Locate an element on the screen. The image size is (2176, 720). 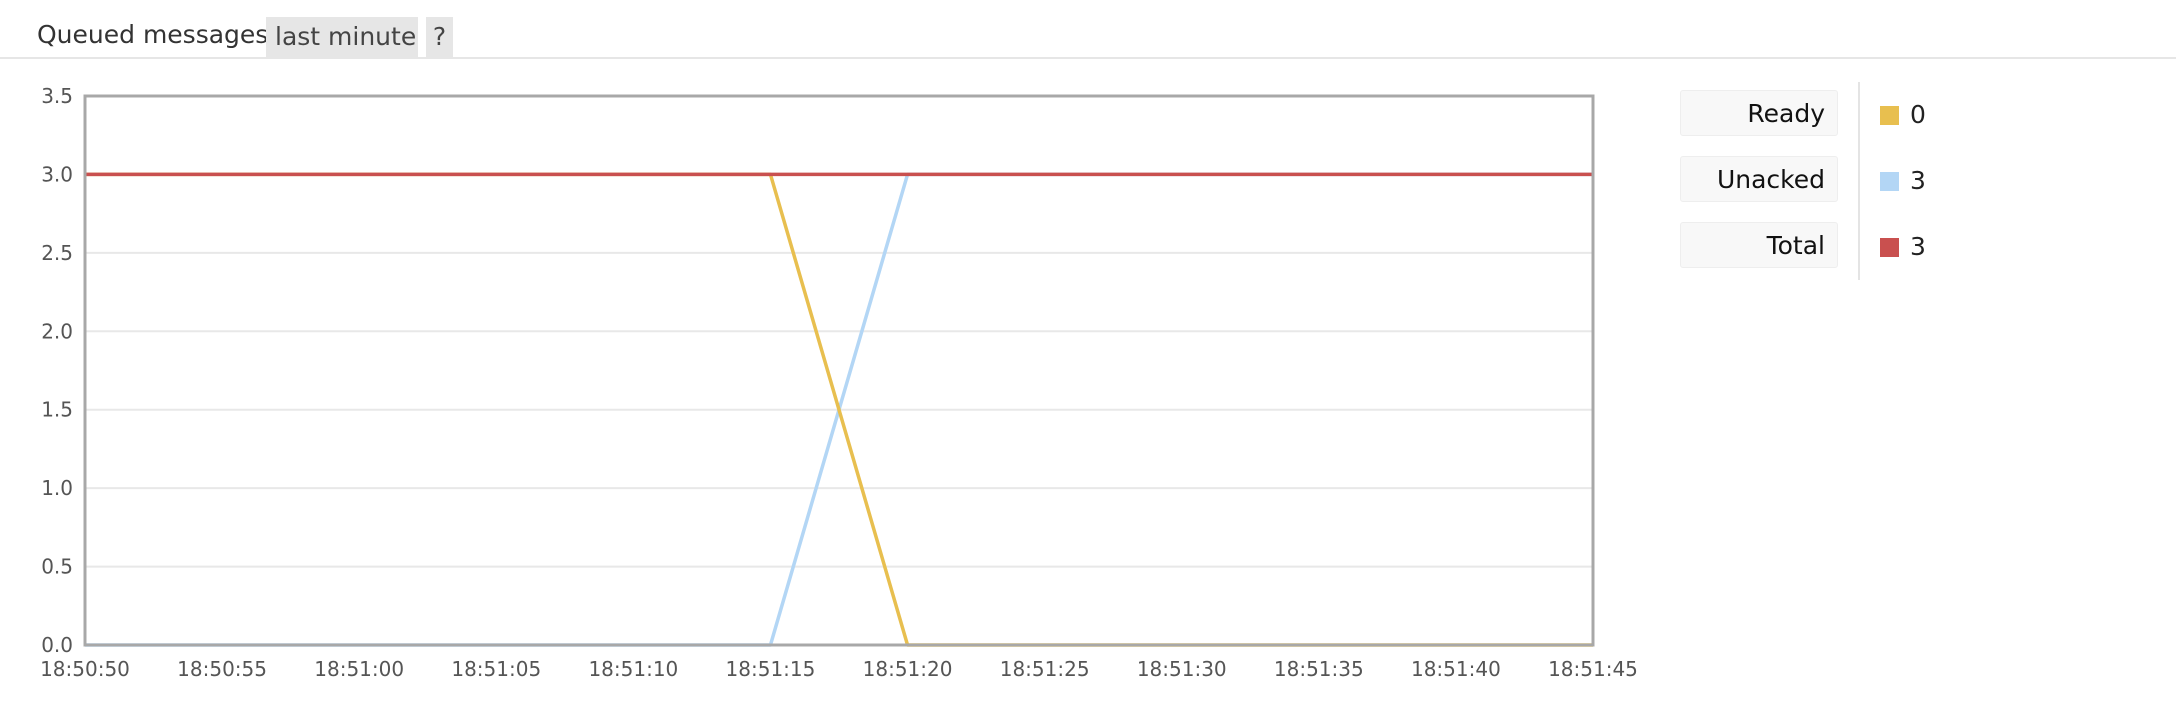
legend-divider is located at coordinates (1859, 181).